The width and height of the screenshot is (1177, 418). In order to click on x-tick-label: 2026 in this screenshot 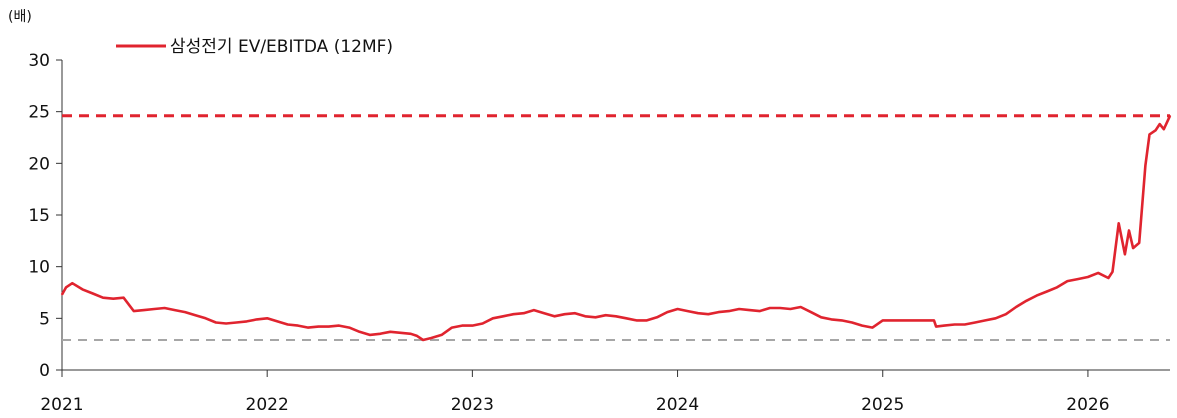, I will do `click(1087, 405)`.